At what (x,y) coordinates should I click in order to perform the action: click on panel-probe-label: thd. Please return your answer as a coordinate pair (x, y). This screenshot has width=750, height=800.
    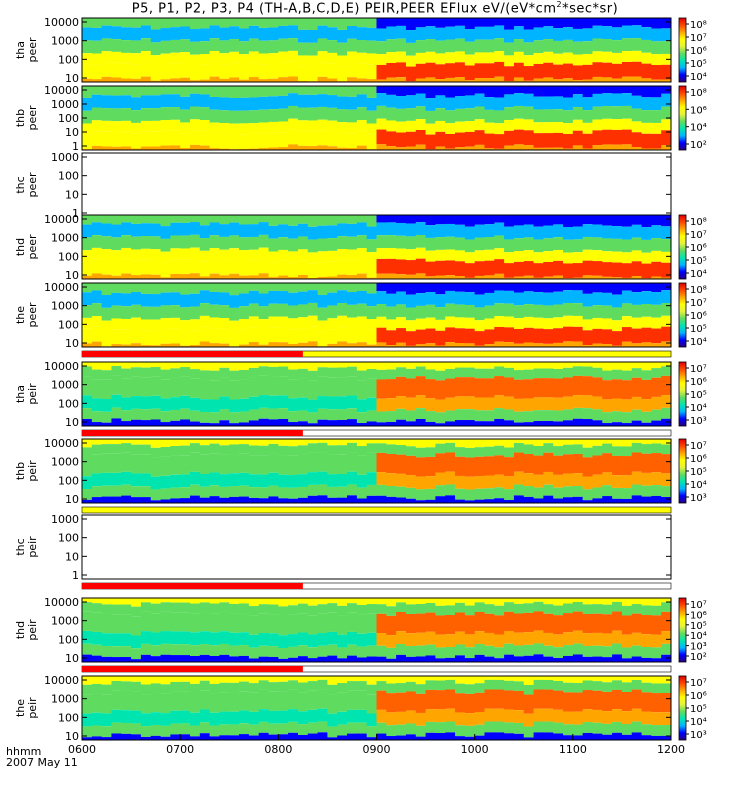
    Looking at the image, I should click on (20, 630).